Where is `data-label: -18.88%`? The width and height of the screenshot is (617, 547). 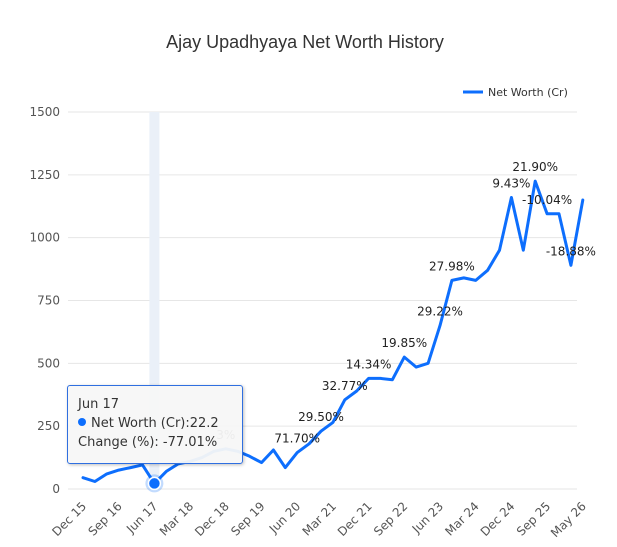
data-label: -18.88% is located at coordinates (571, 251).